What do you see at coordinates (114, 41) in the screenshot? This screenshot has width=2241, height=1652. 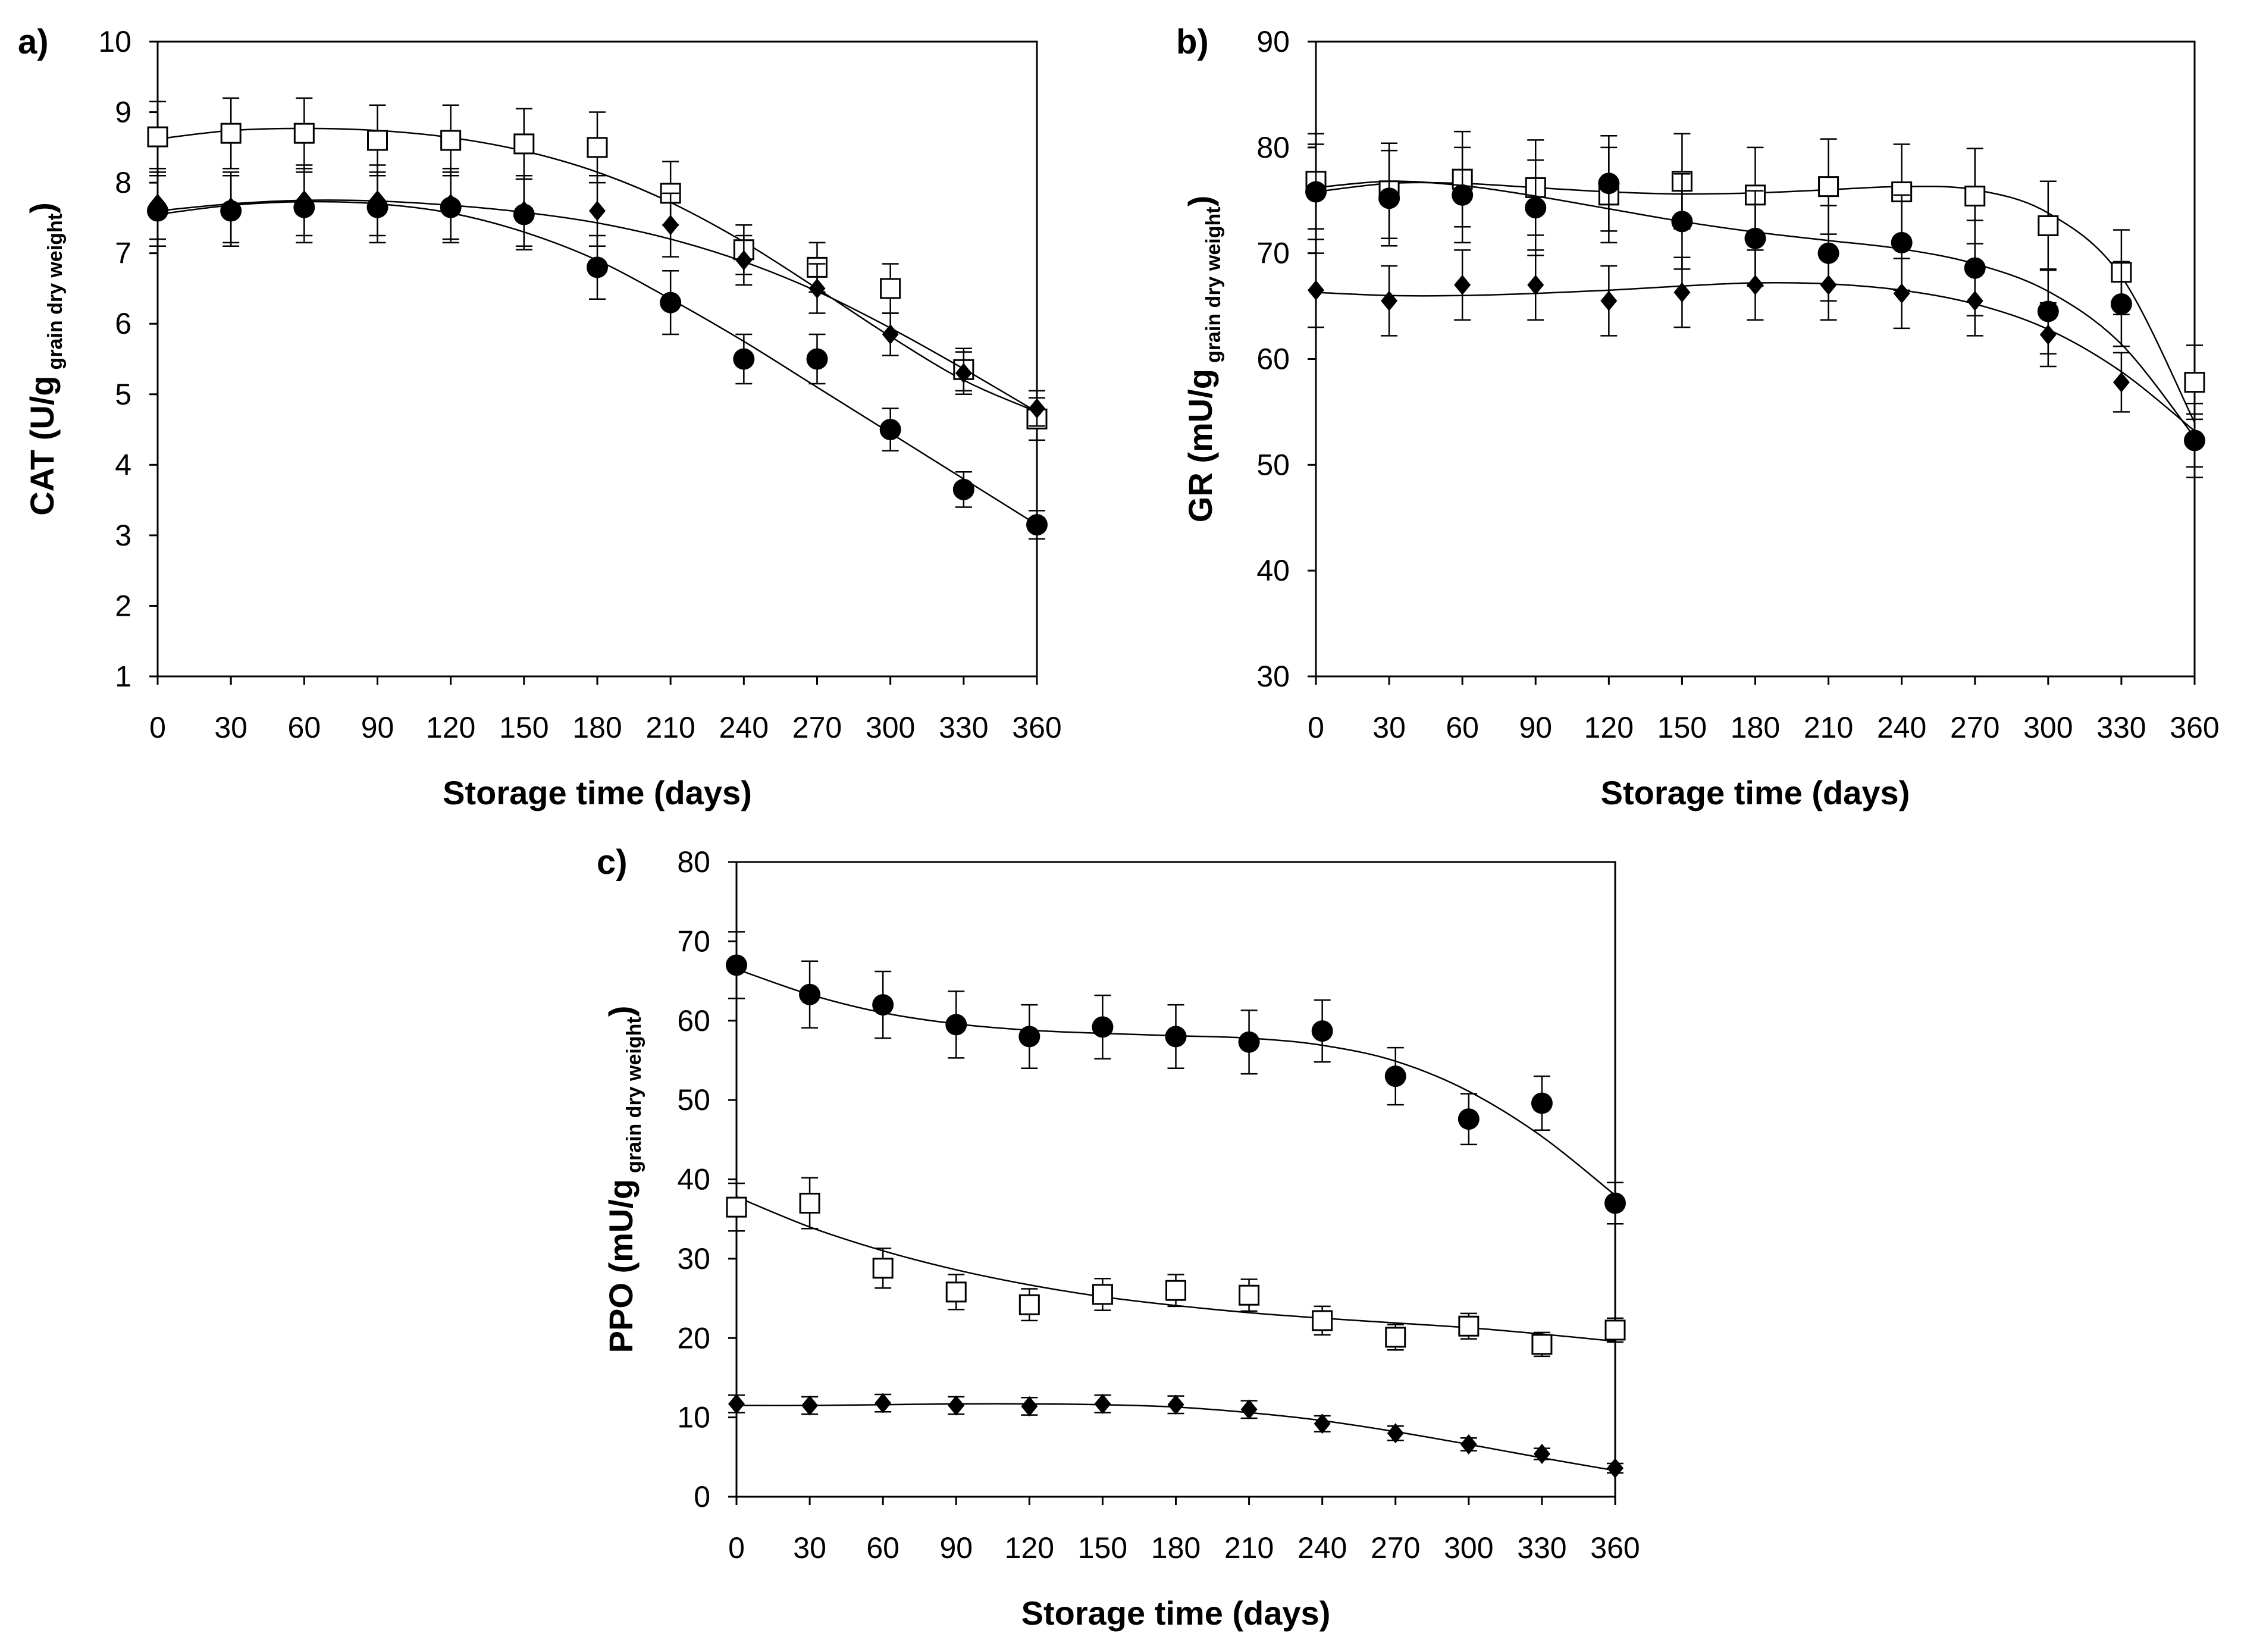 I see `y-tick-label: 10` at bounding box center [114, 41].